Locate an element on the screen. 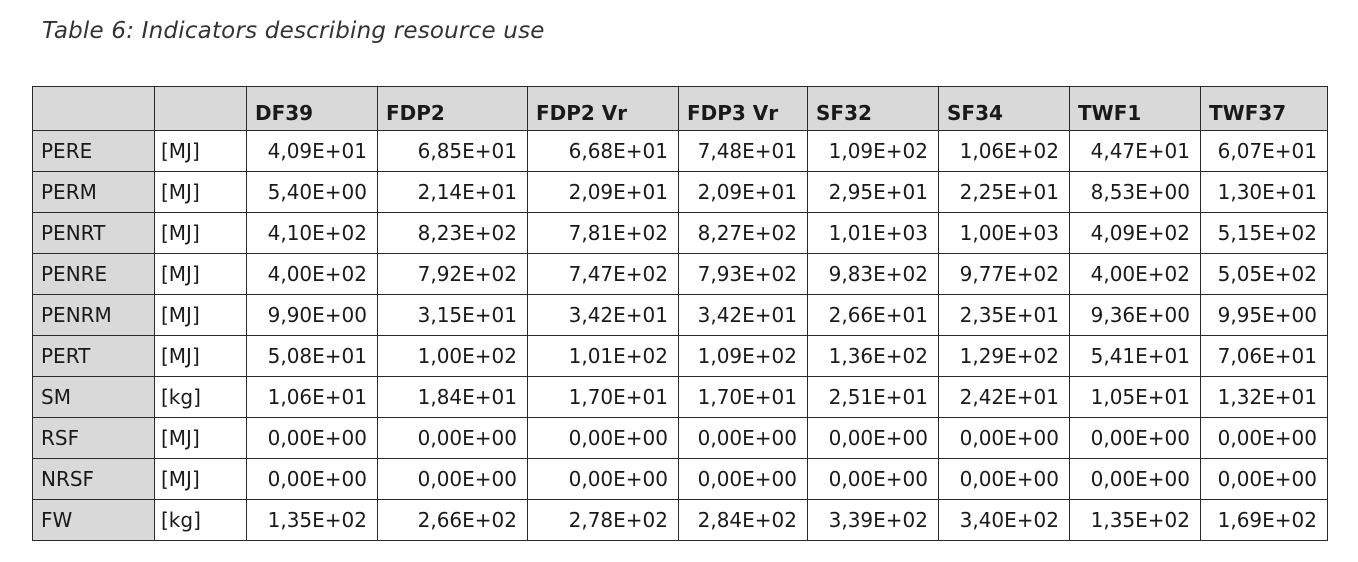 This screenshot has height=562, width=1358. value-cell: 5,15E+02 is located at coordinates (1264, 233).